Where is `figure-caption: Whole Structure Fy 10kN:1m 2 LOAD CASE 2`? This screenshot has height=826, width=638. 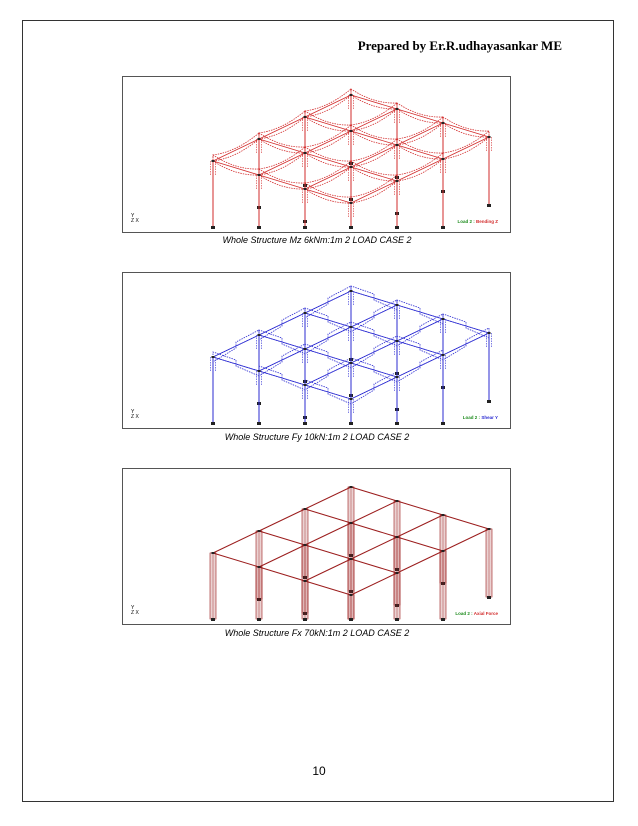
figure-caption: Whole Structure Fy 10kN:1m 2 LOAD CASE 2 is located at coordinates (317, 437).